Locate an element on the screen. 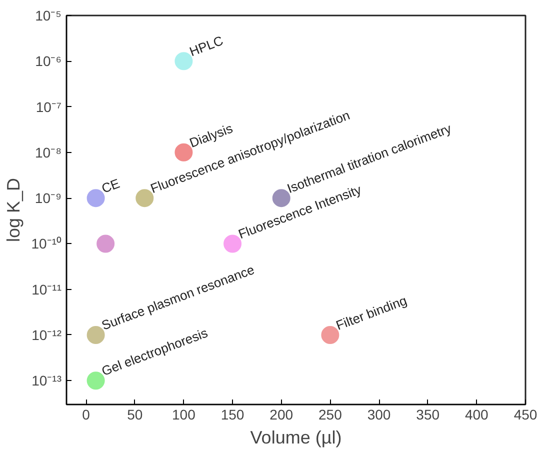 This screenshot has height=456, width=549. x-tick-label: 300 is located at coordinates (379, 414).